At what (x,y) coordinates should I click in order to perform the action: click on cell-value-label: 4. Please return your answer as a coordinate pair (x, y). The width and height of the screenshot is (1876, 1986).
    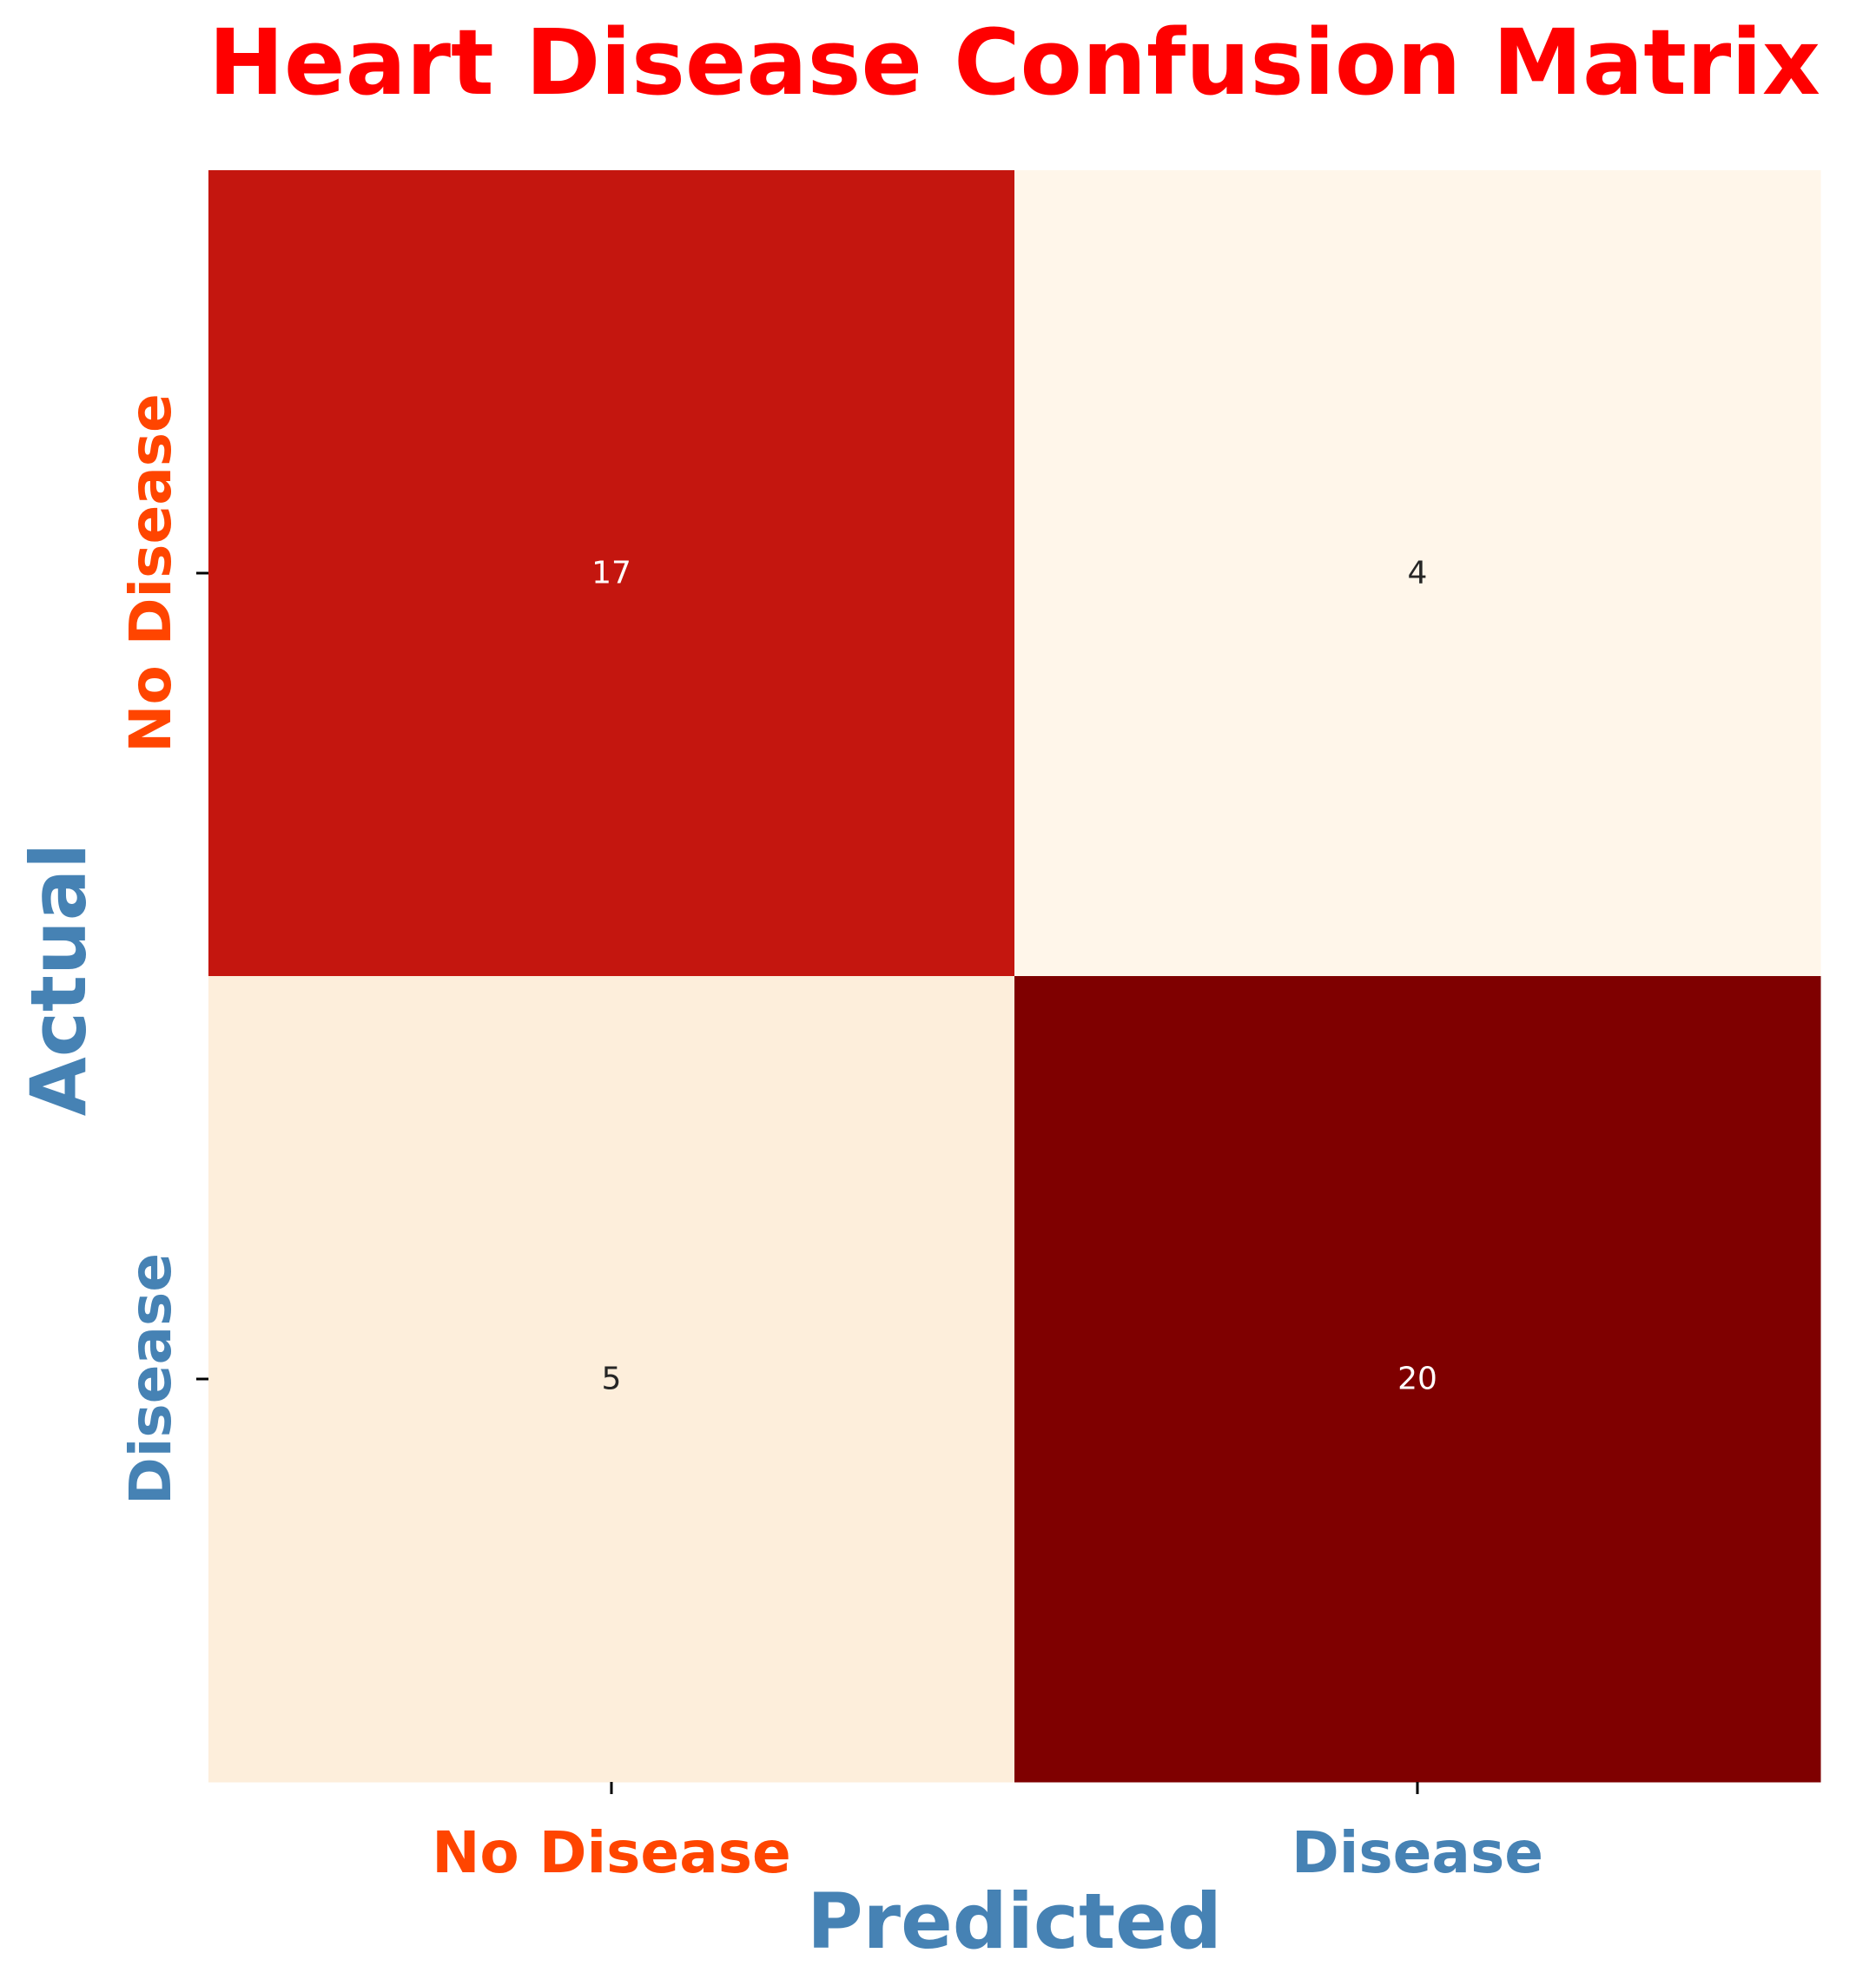
    Looking at the image, I should click on (1418, 574).